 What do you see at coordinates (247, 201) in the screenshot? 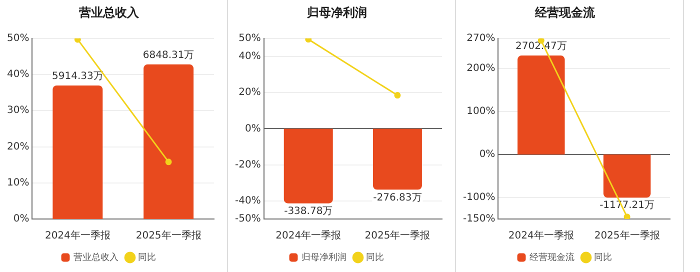
I see `y-tick-label: -40%` at bounding box center [247, 201].